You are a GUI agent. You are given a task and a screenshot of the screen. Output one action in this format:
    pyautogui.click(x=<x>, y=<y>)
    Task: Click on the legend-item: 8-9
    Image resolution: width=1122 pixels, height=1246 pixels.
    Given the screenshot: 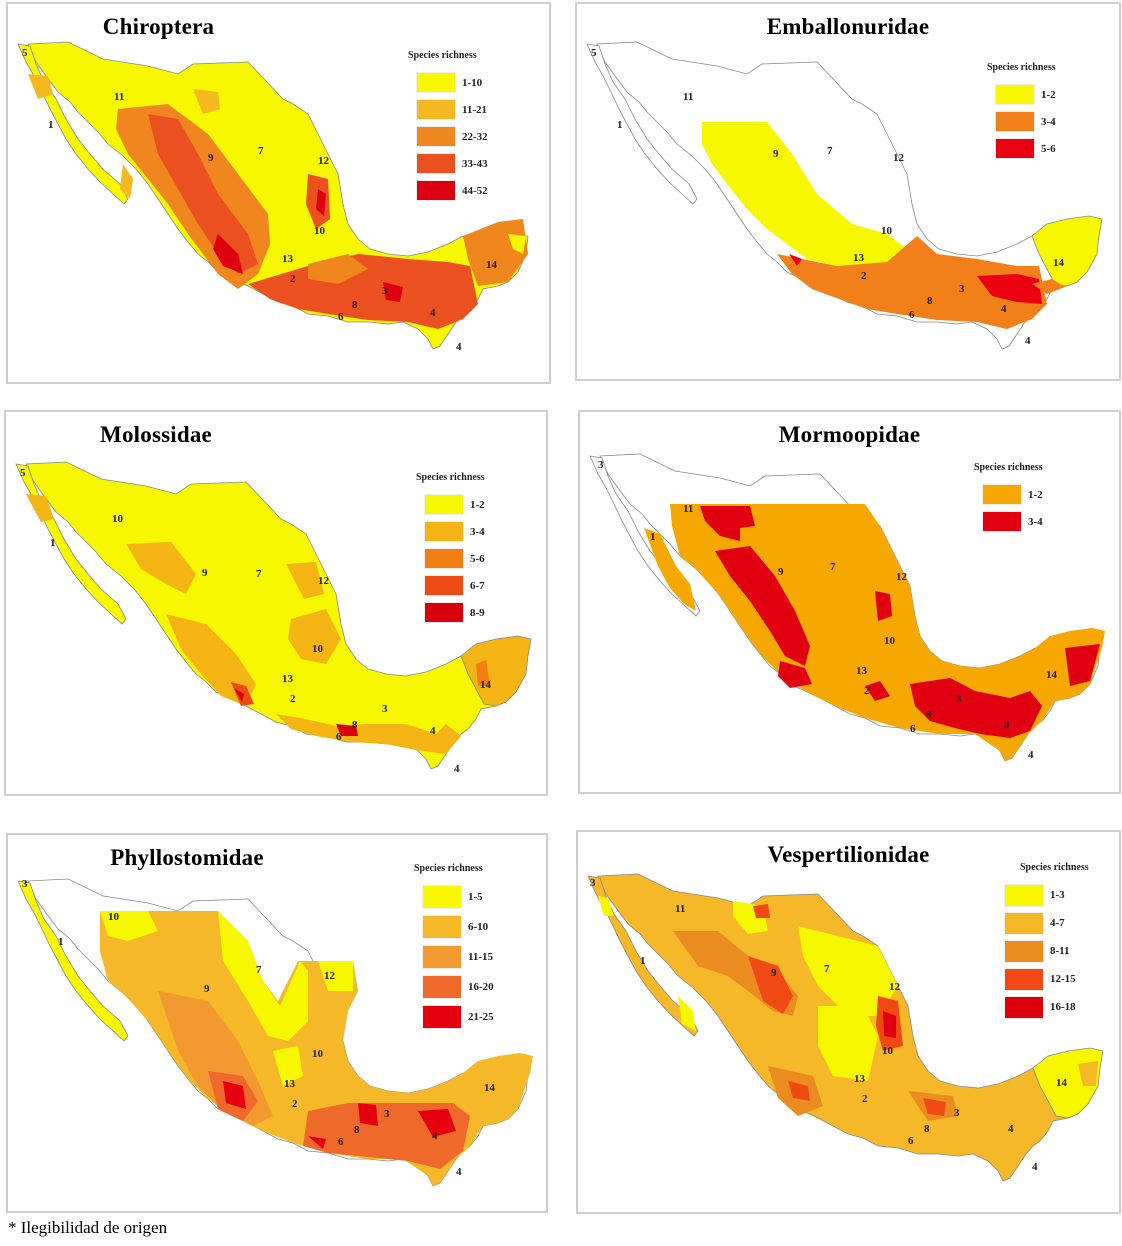 What is the action you would take?
    pyautogui.click(x=450, y=612)
    